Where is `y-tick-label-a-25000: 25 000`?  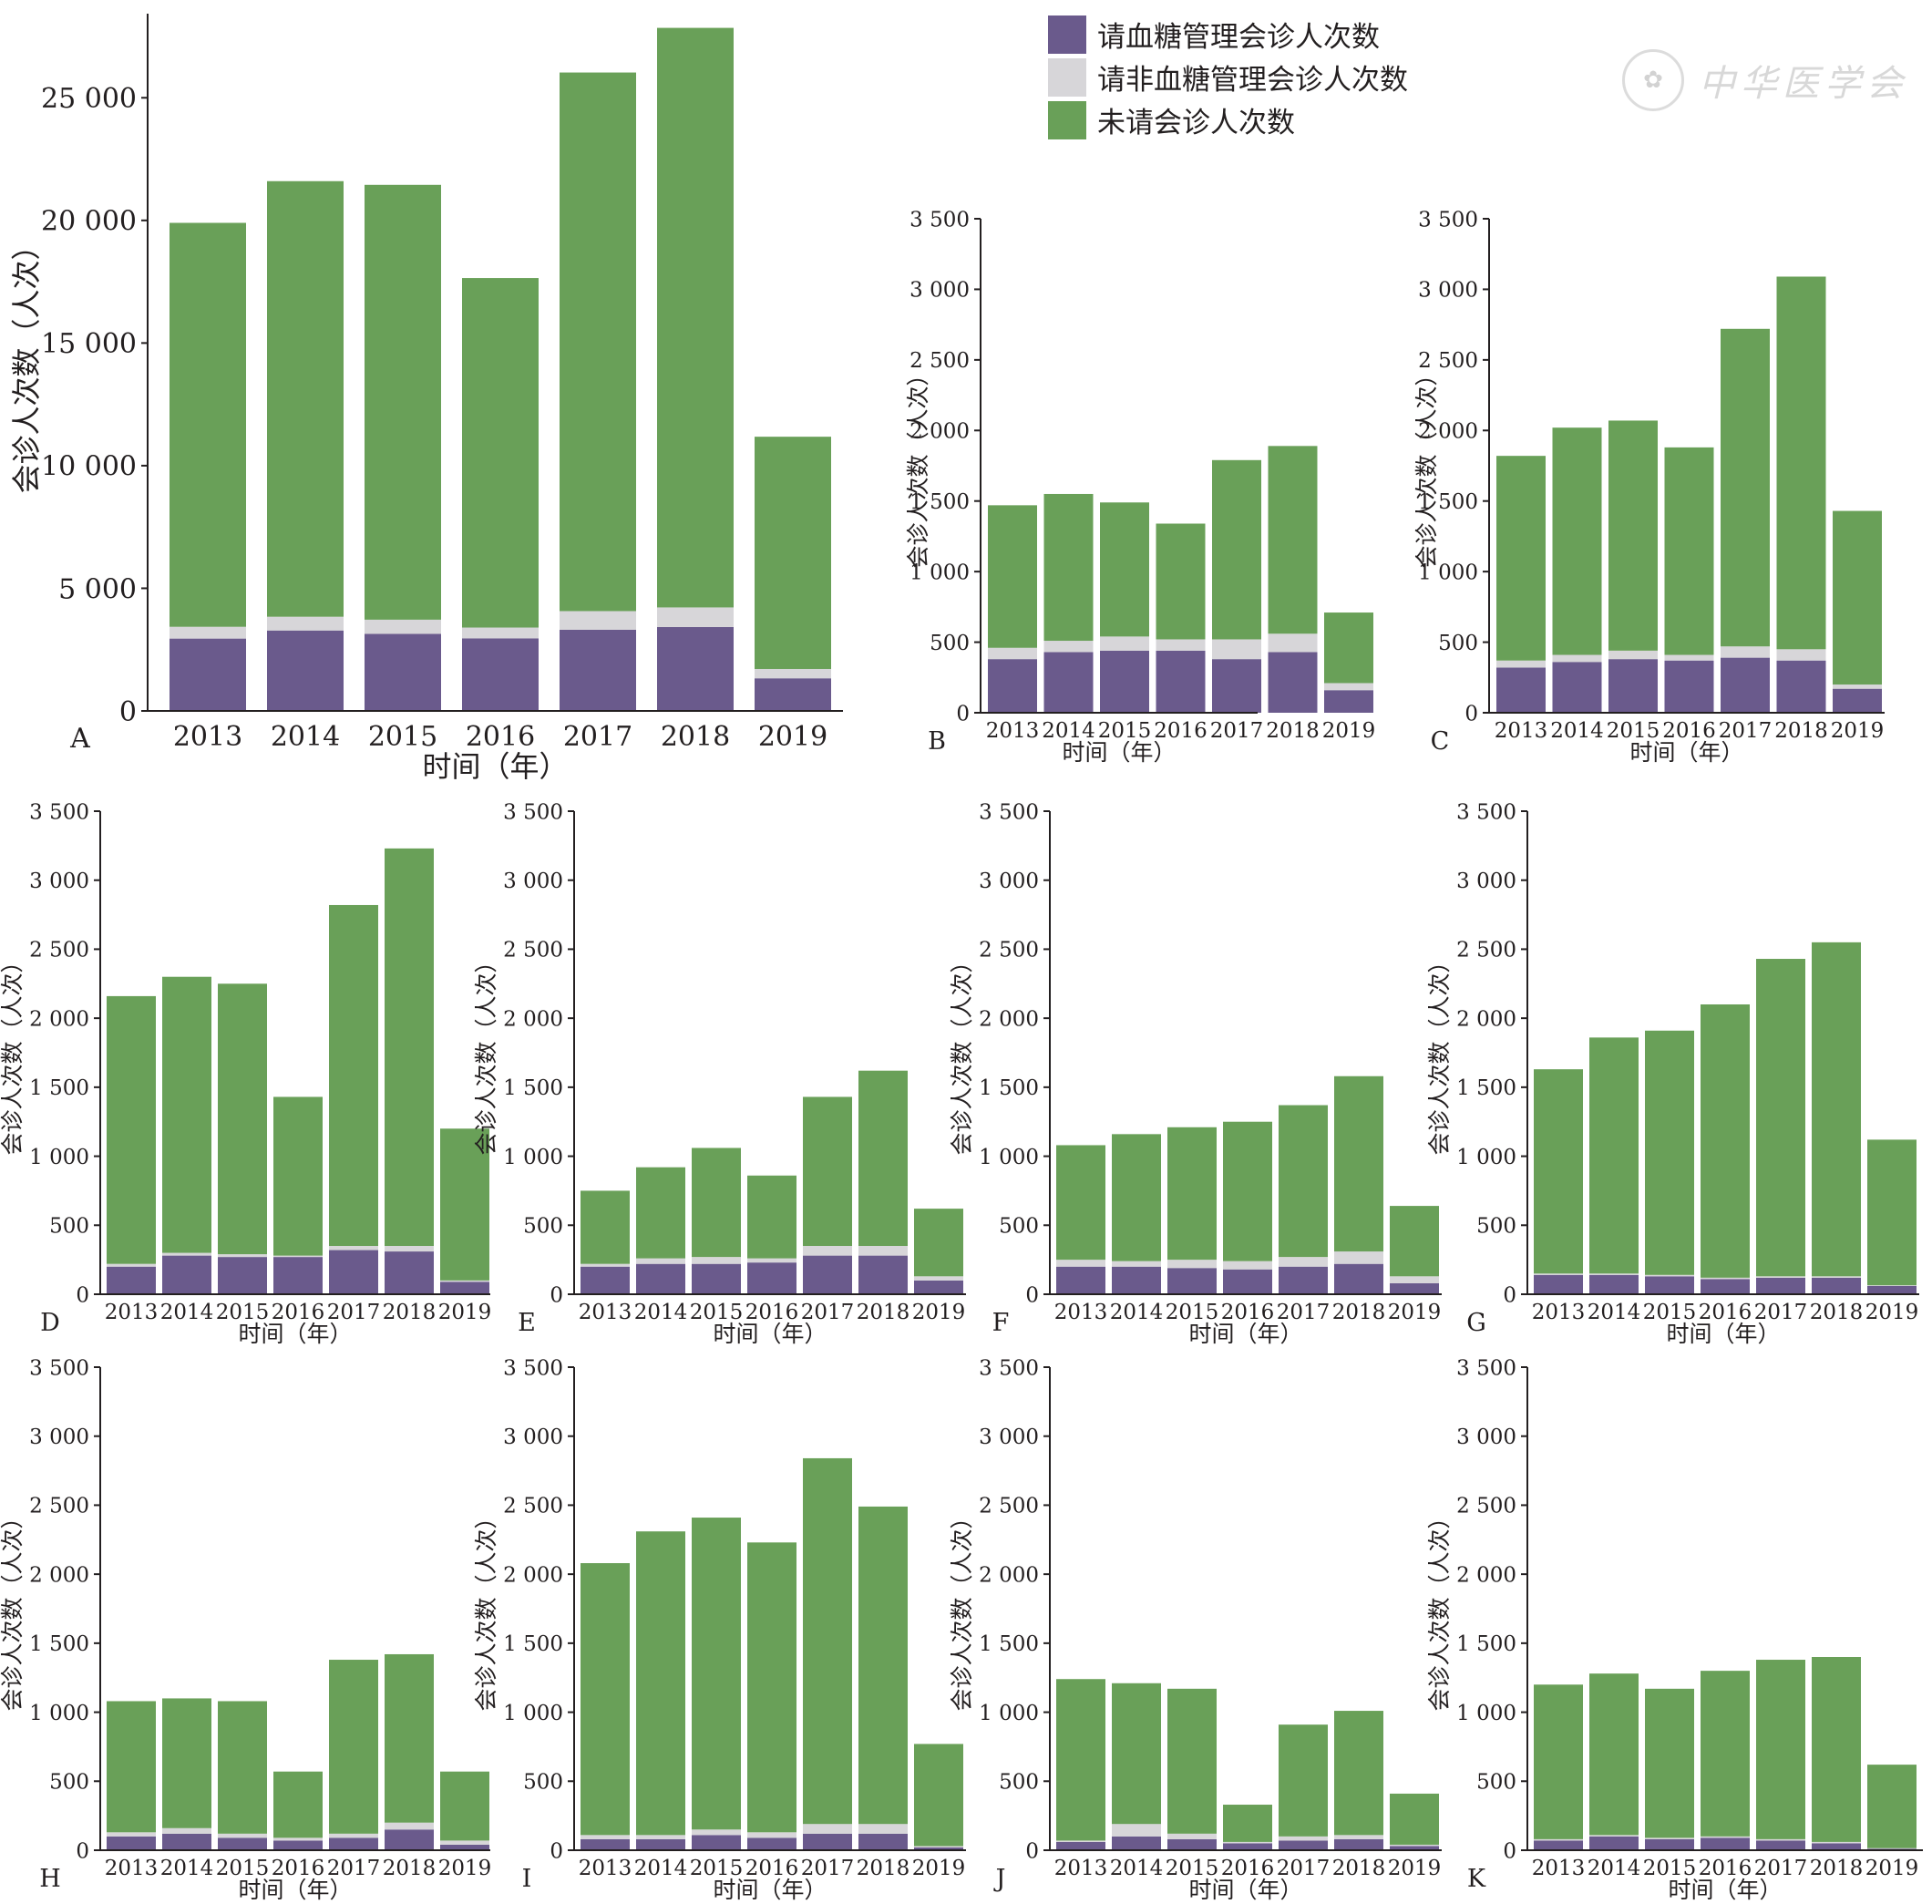 y-tick-label-a-25000: 25 000 is located at coordinates (89, 99).